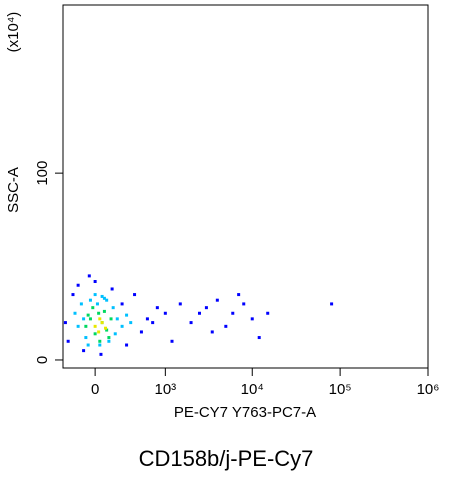 This screenshot has height=480, width=451. What do you see at coordinates (13, 32) in the screenshot?
I see `y-multiplier: (x10⁴)` at bounding box center [13, 32].